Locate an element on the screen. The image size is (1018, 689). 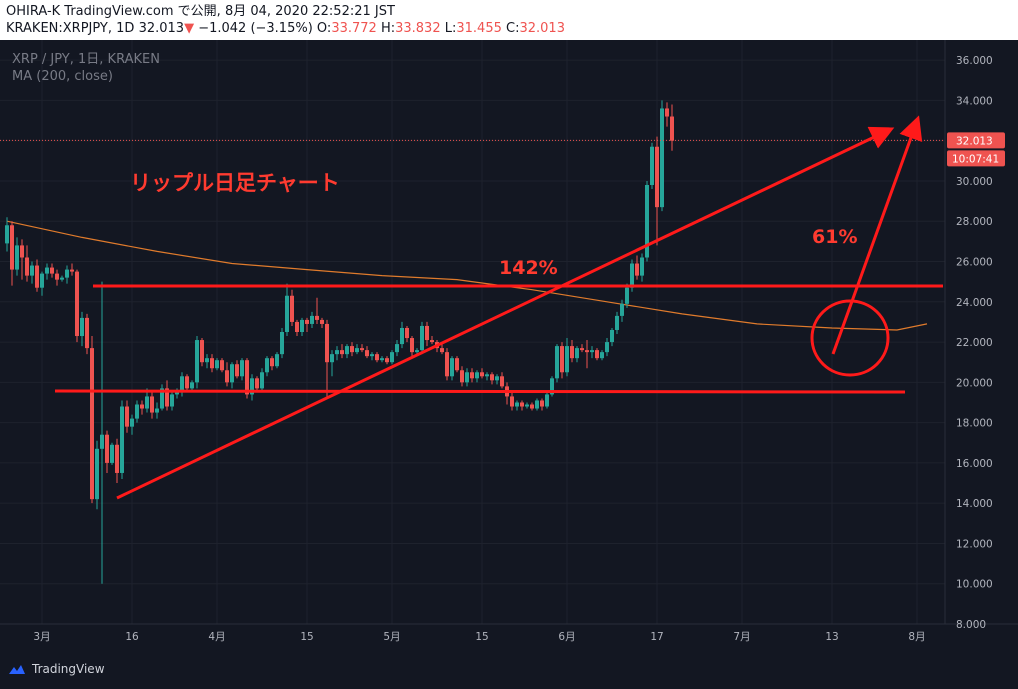
chart-title-annotation: リップル日足チャート is located at coordinates (235, 183).